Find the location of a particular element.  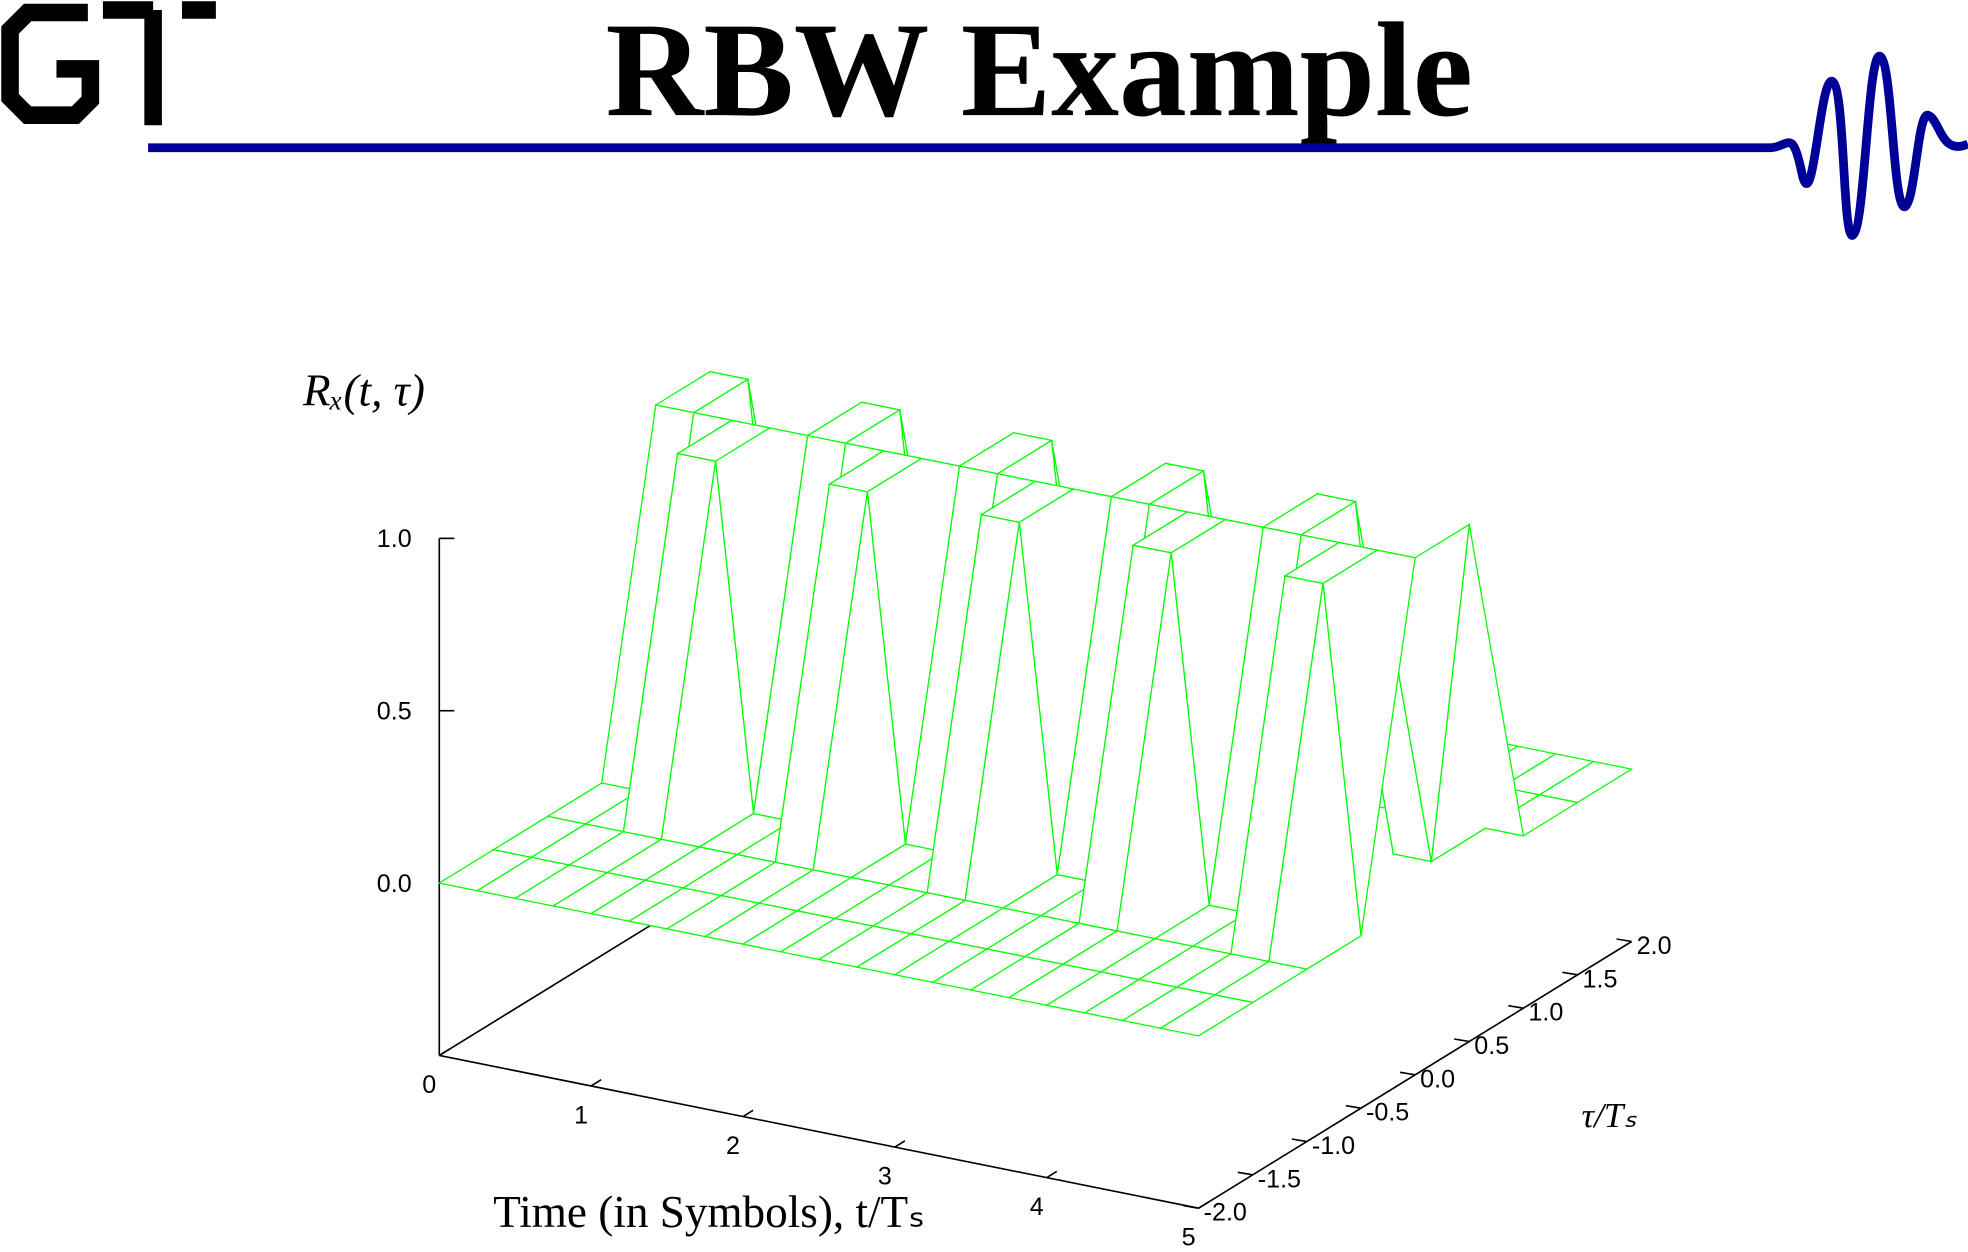

z-axis-label: Rₓ(t, τ) is located at coordinates (363, 391).